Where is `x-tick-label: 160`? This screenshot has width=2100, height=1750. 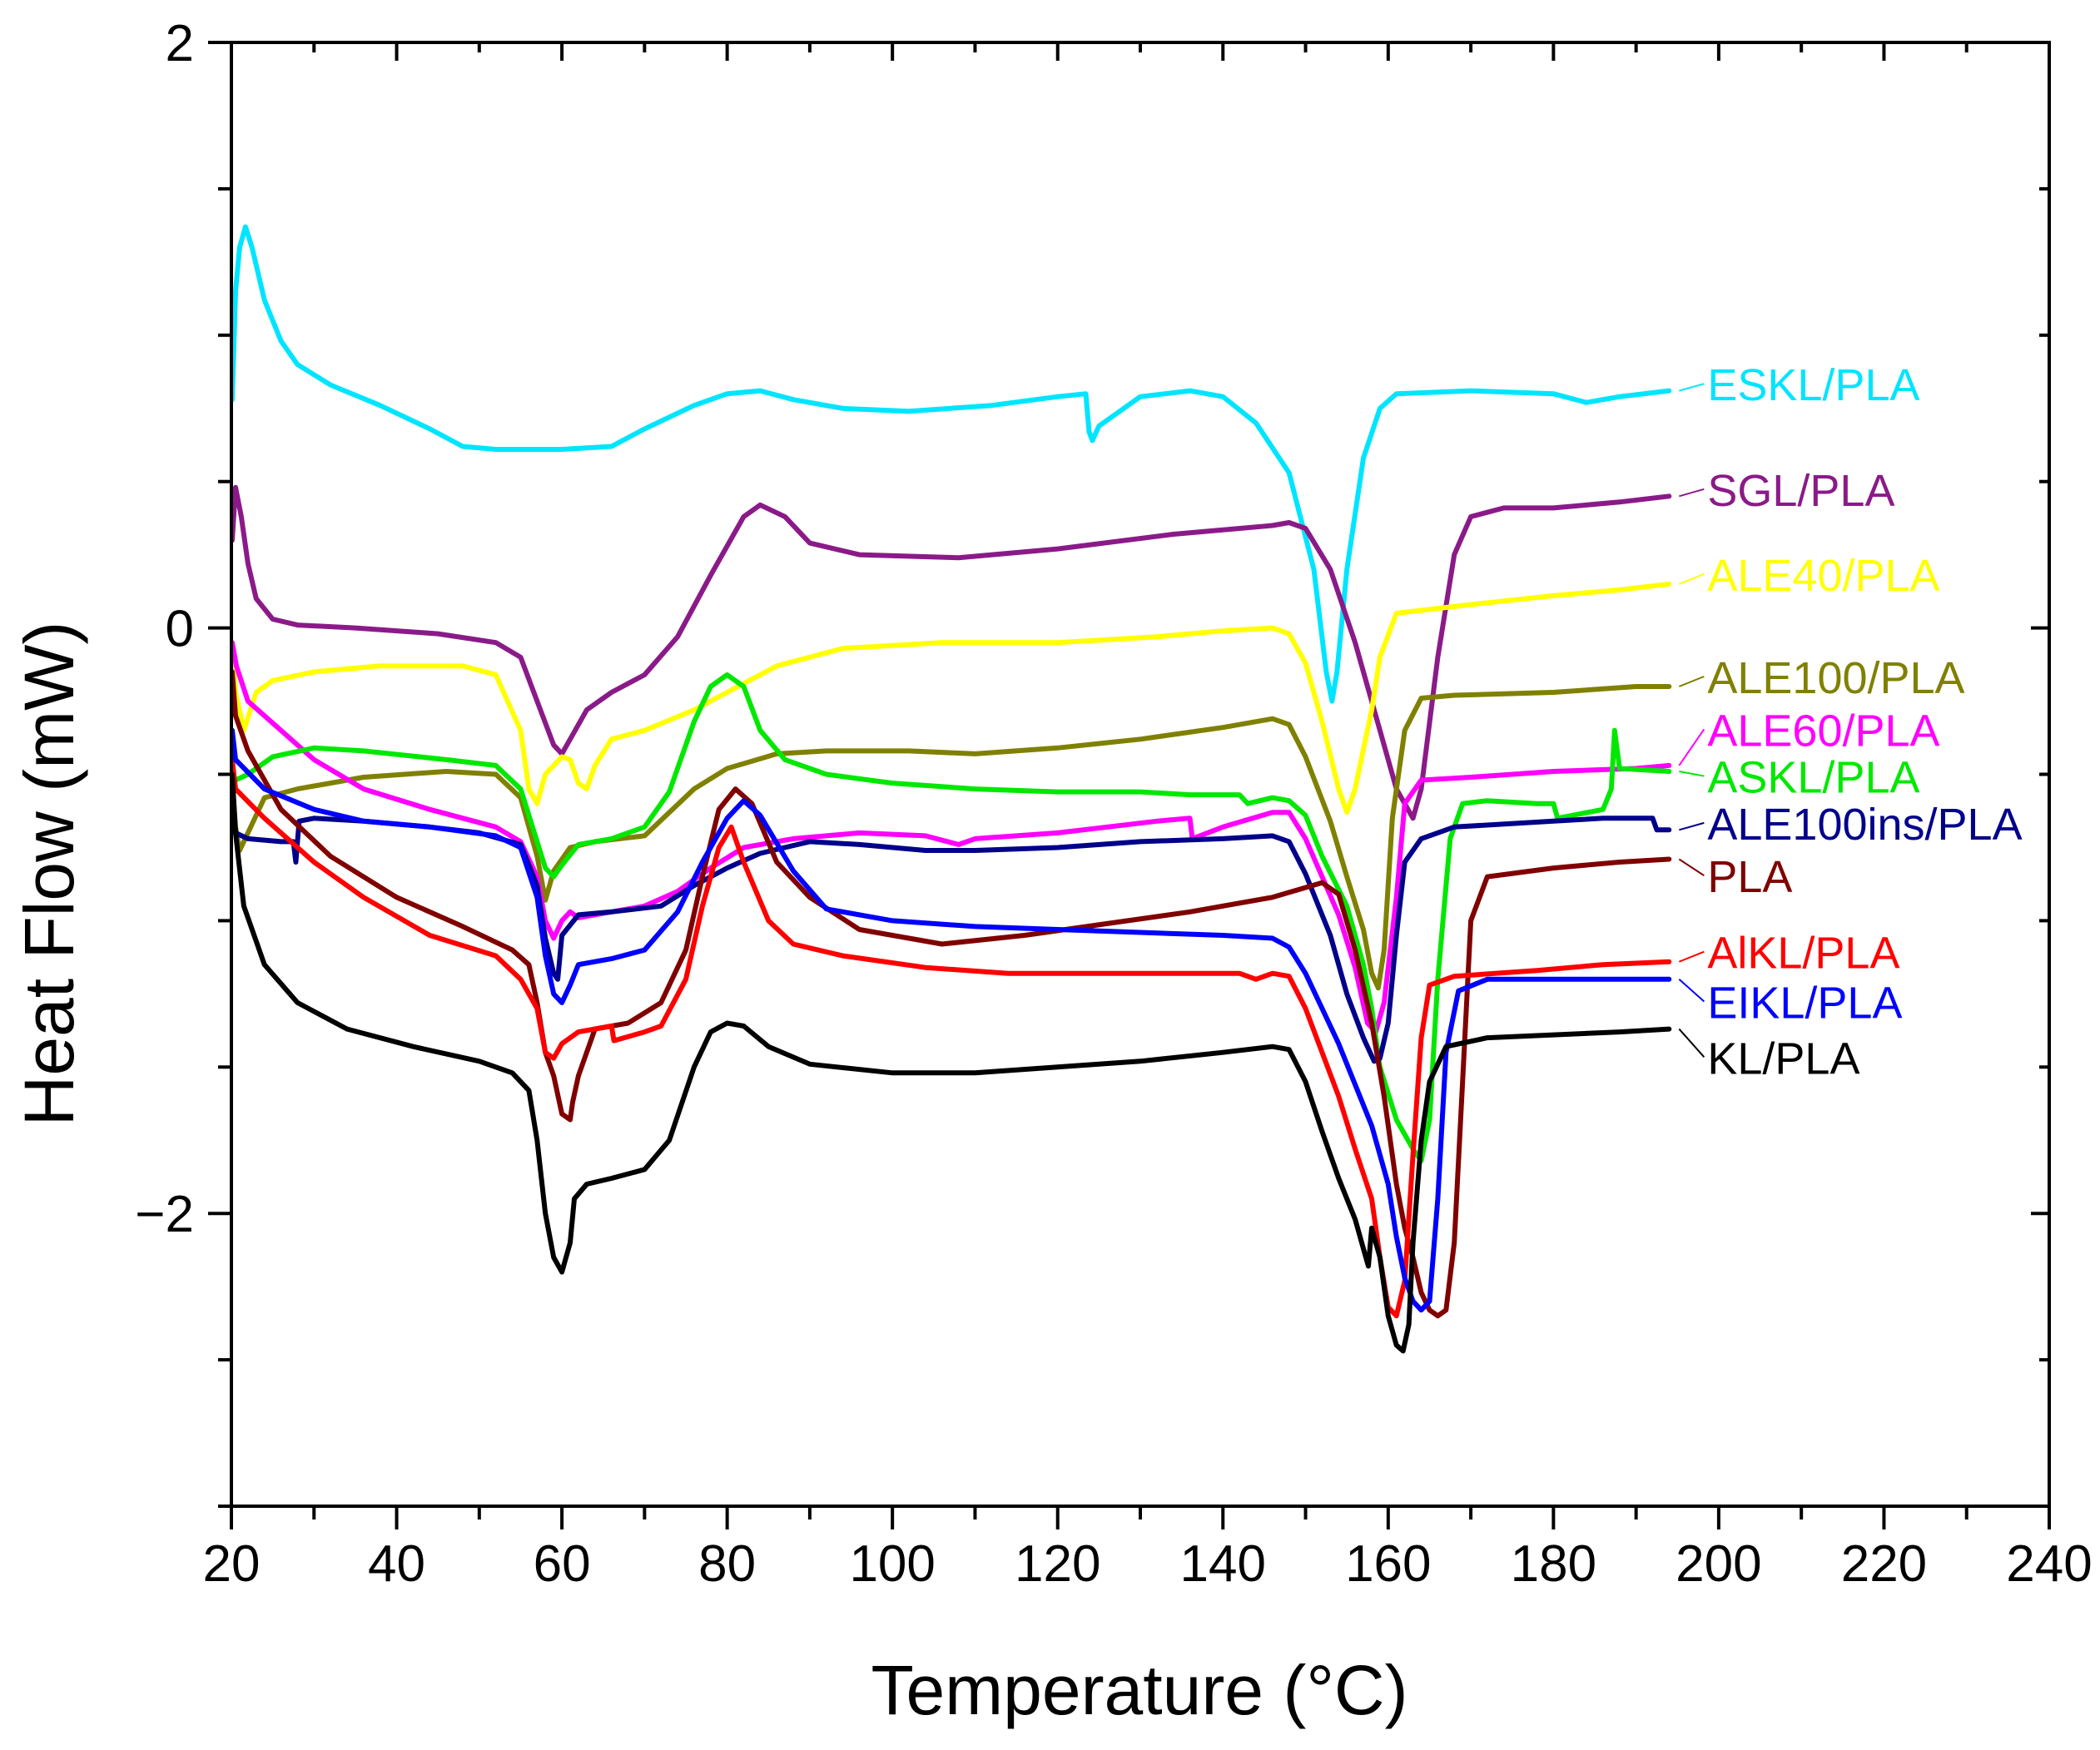 x-tick-label: 160 is located at coordinates (1388, 1564).